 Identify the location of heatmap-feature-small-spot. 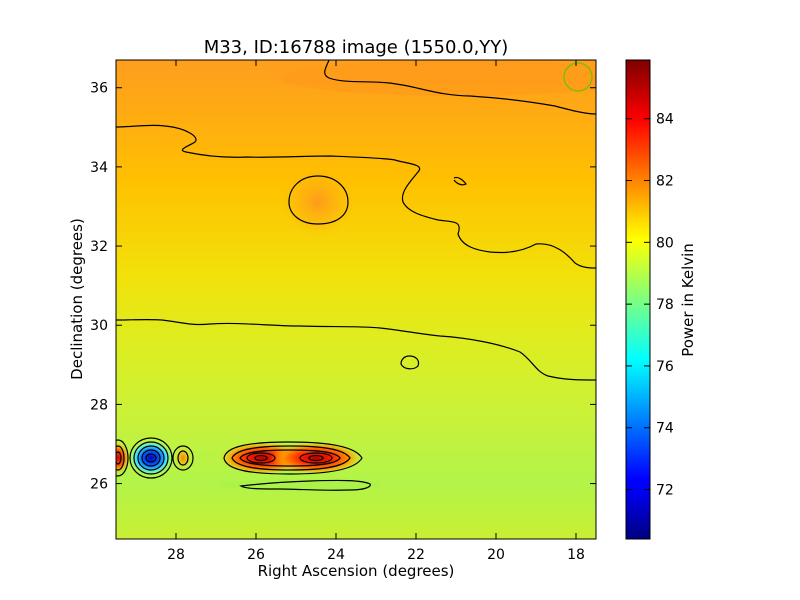
(183, 458).